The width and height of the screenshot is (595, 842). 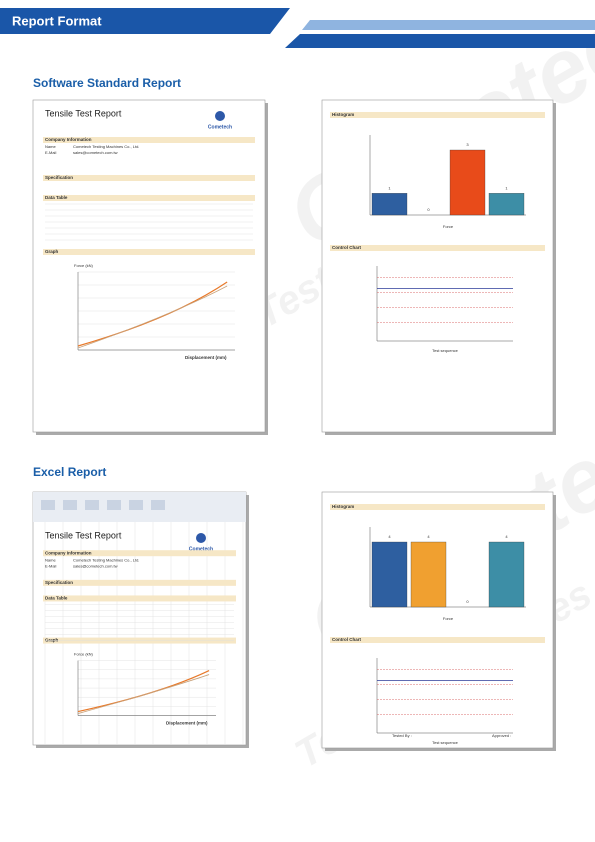 What do you see at coordinates (467, 144) in the screenshot?
I see `bar-label: 3` at bounding box center [467, 144].